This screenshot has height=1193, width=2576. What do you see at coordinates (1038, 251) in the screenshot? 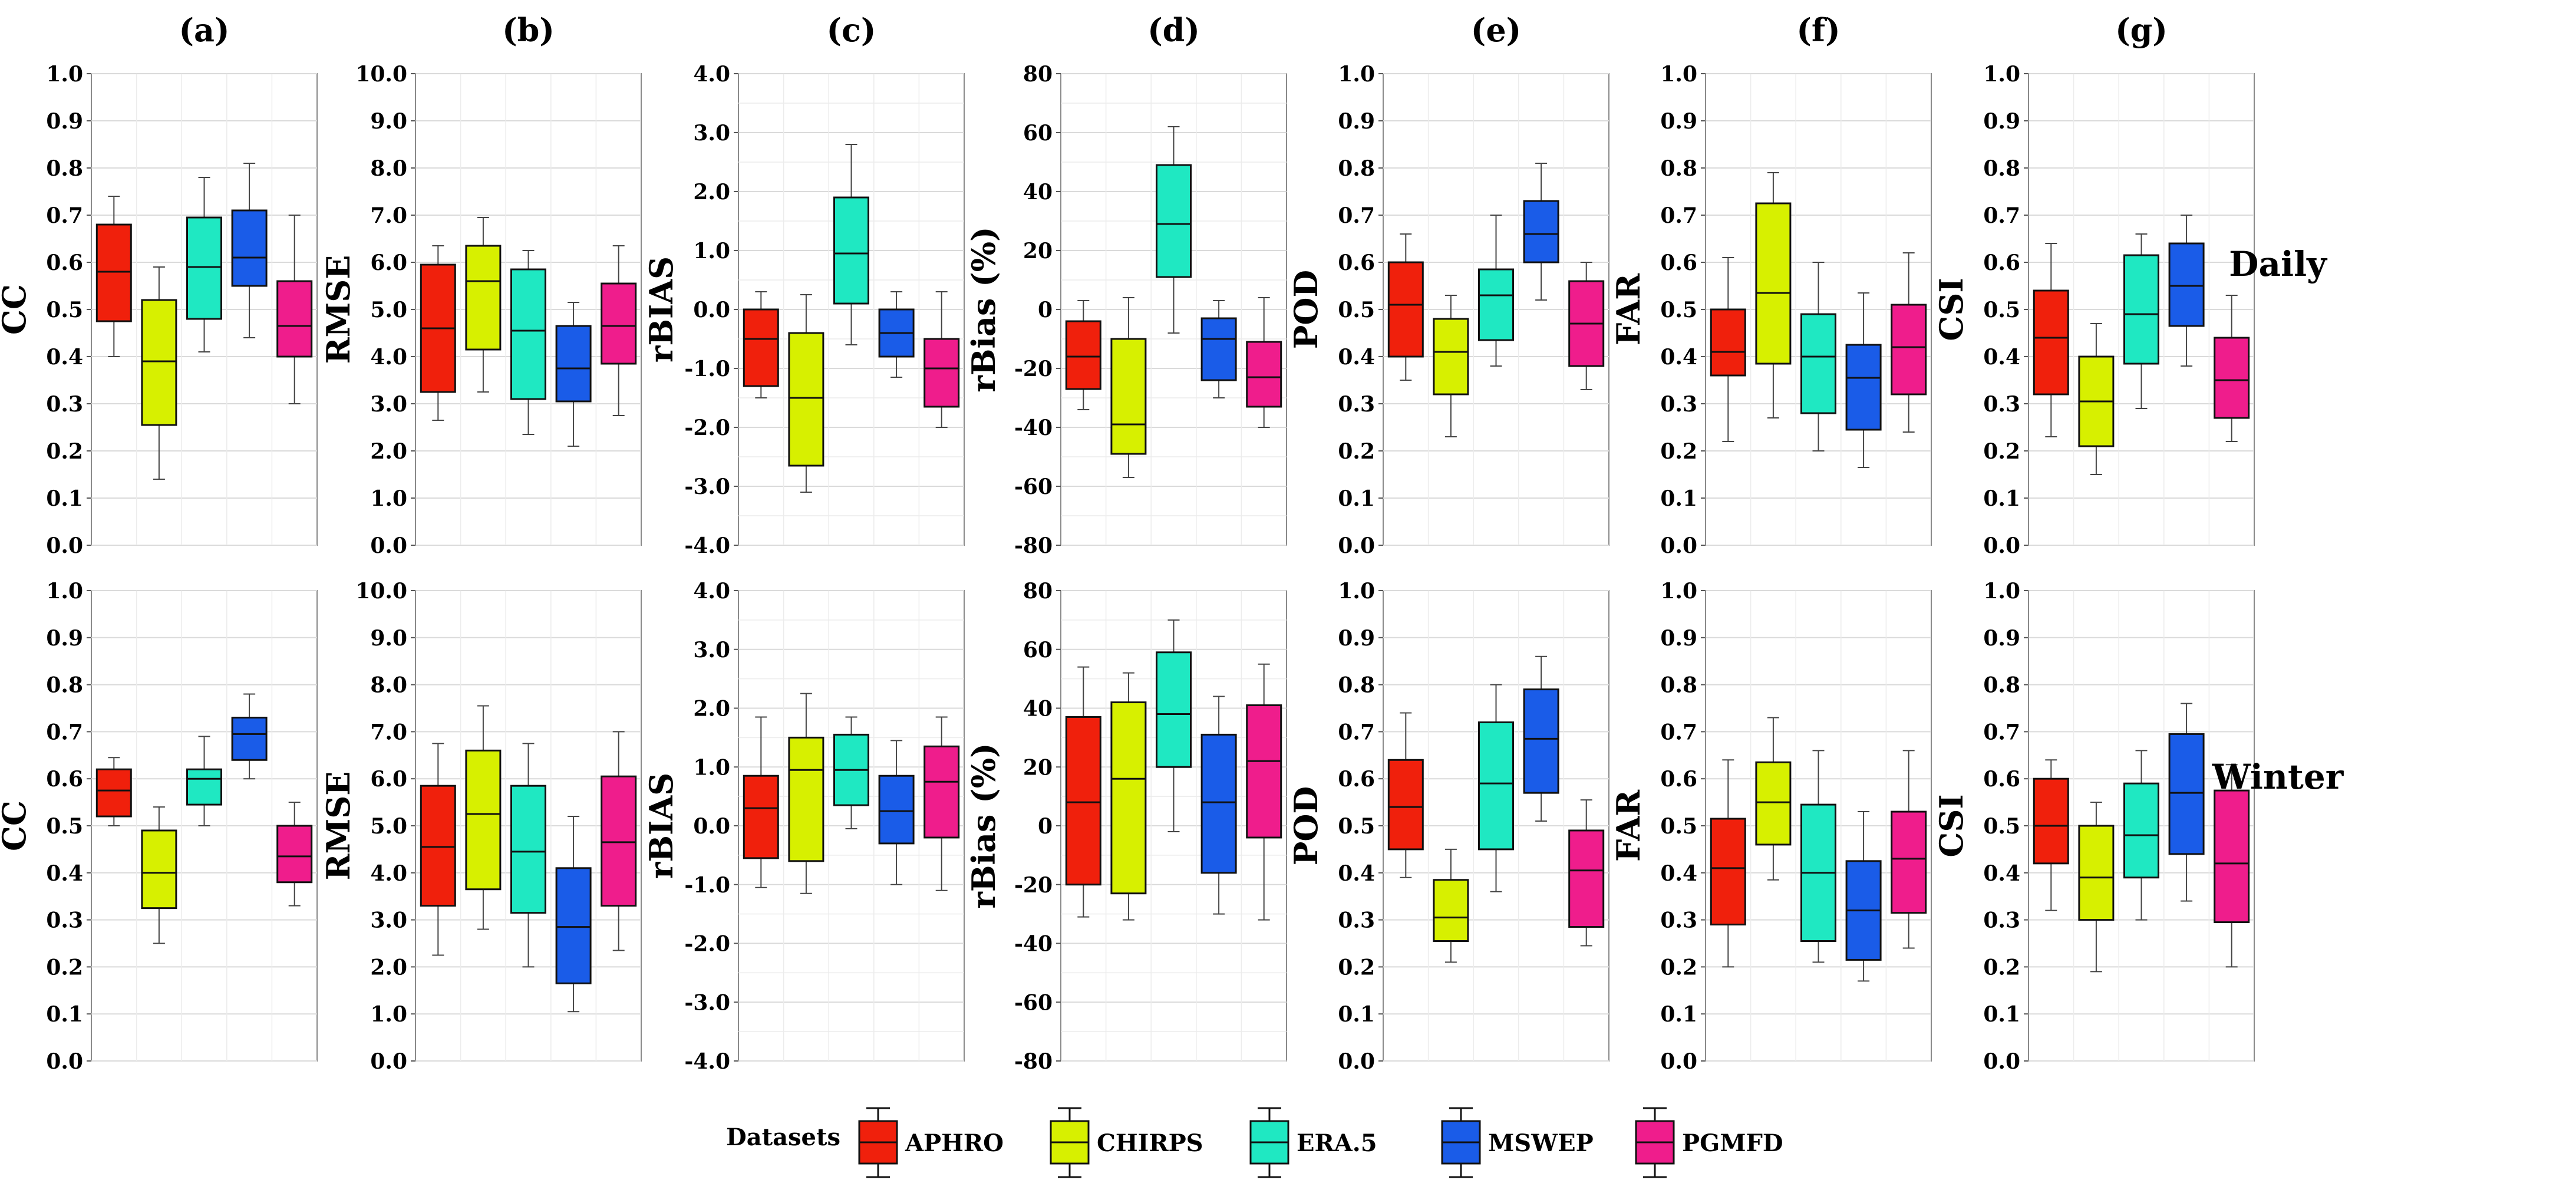
I see `y-tick-label: 20` at bounding box center [1038, 251].